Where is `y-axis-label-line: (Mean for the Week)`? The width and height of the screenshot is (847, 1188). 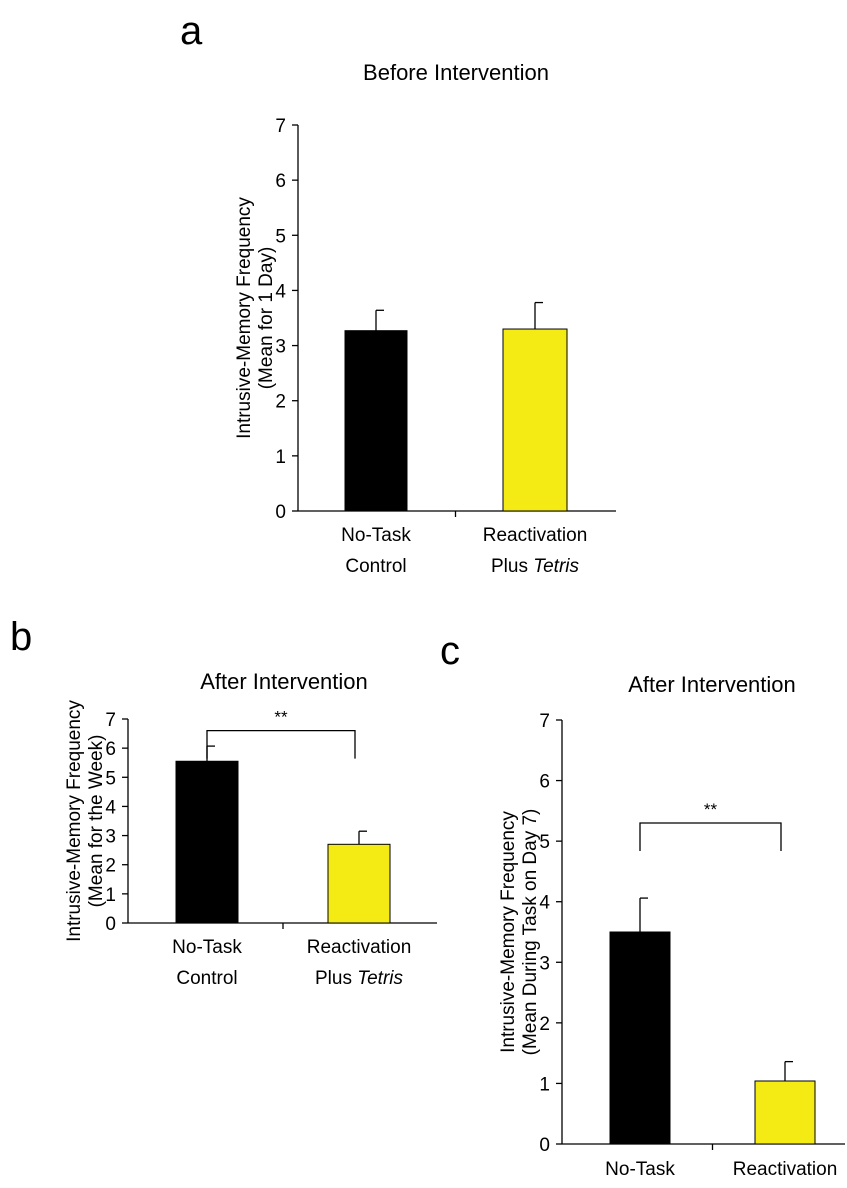 y-axis-label-line: (Mean for the Week) is located at coordinates (96, 821).